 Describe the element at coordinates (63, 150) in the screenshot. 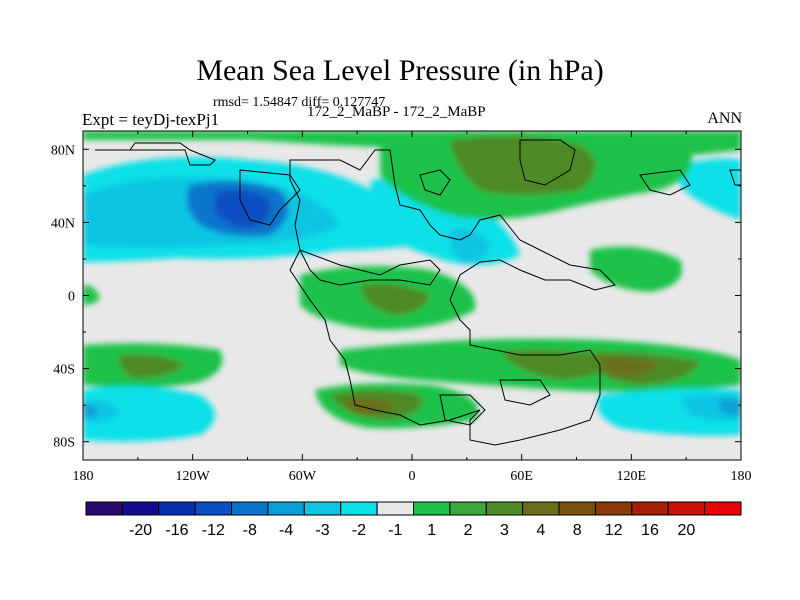

I see `lat-tick-label: 80N` at that location.